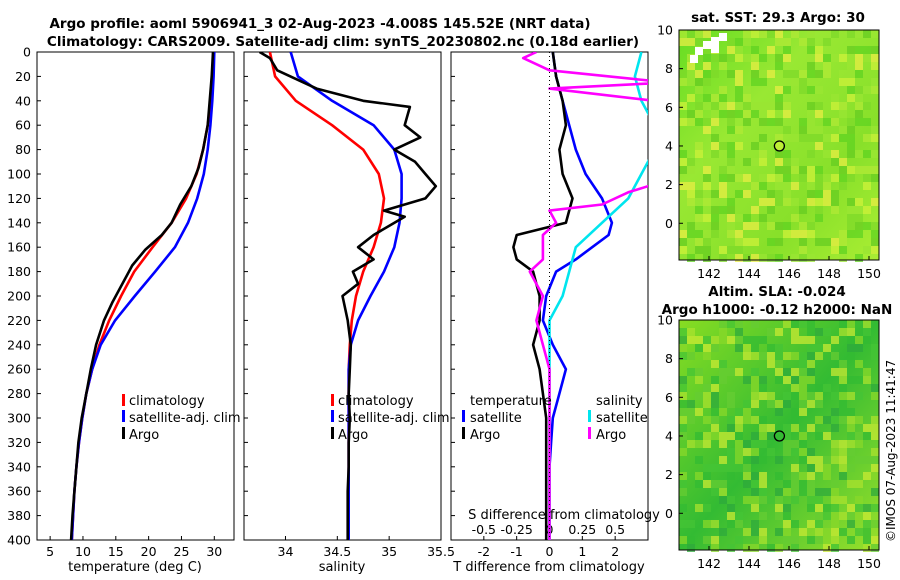 The height and width of the screenshot is (580, 900). Describe the element at coordinates (869, 273) in the screenshot. I see `sst-xtick-label: 150` at that location.